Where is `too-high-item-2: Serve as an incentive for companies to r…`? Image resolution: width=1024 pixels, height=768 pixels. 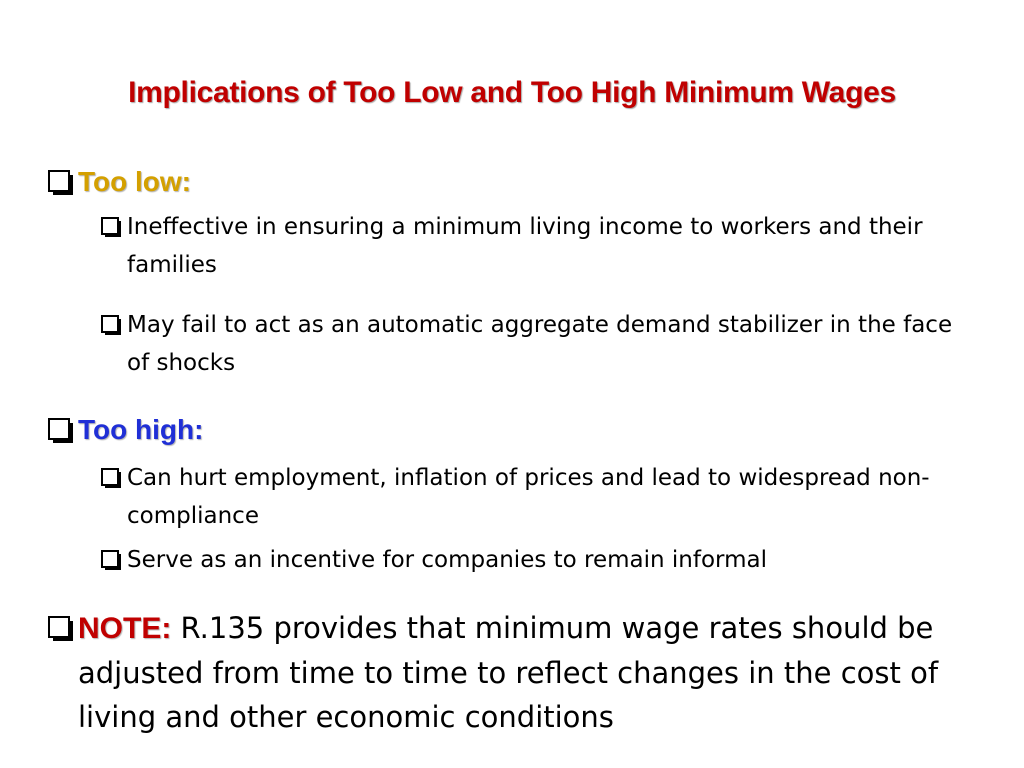
too-high-item-2: Serve as an incentive for companies to r… is located at coordinates (447, 560).